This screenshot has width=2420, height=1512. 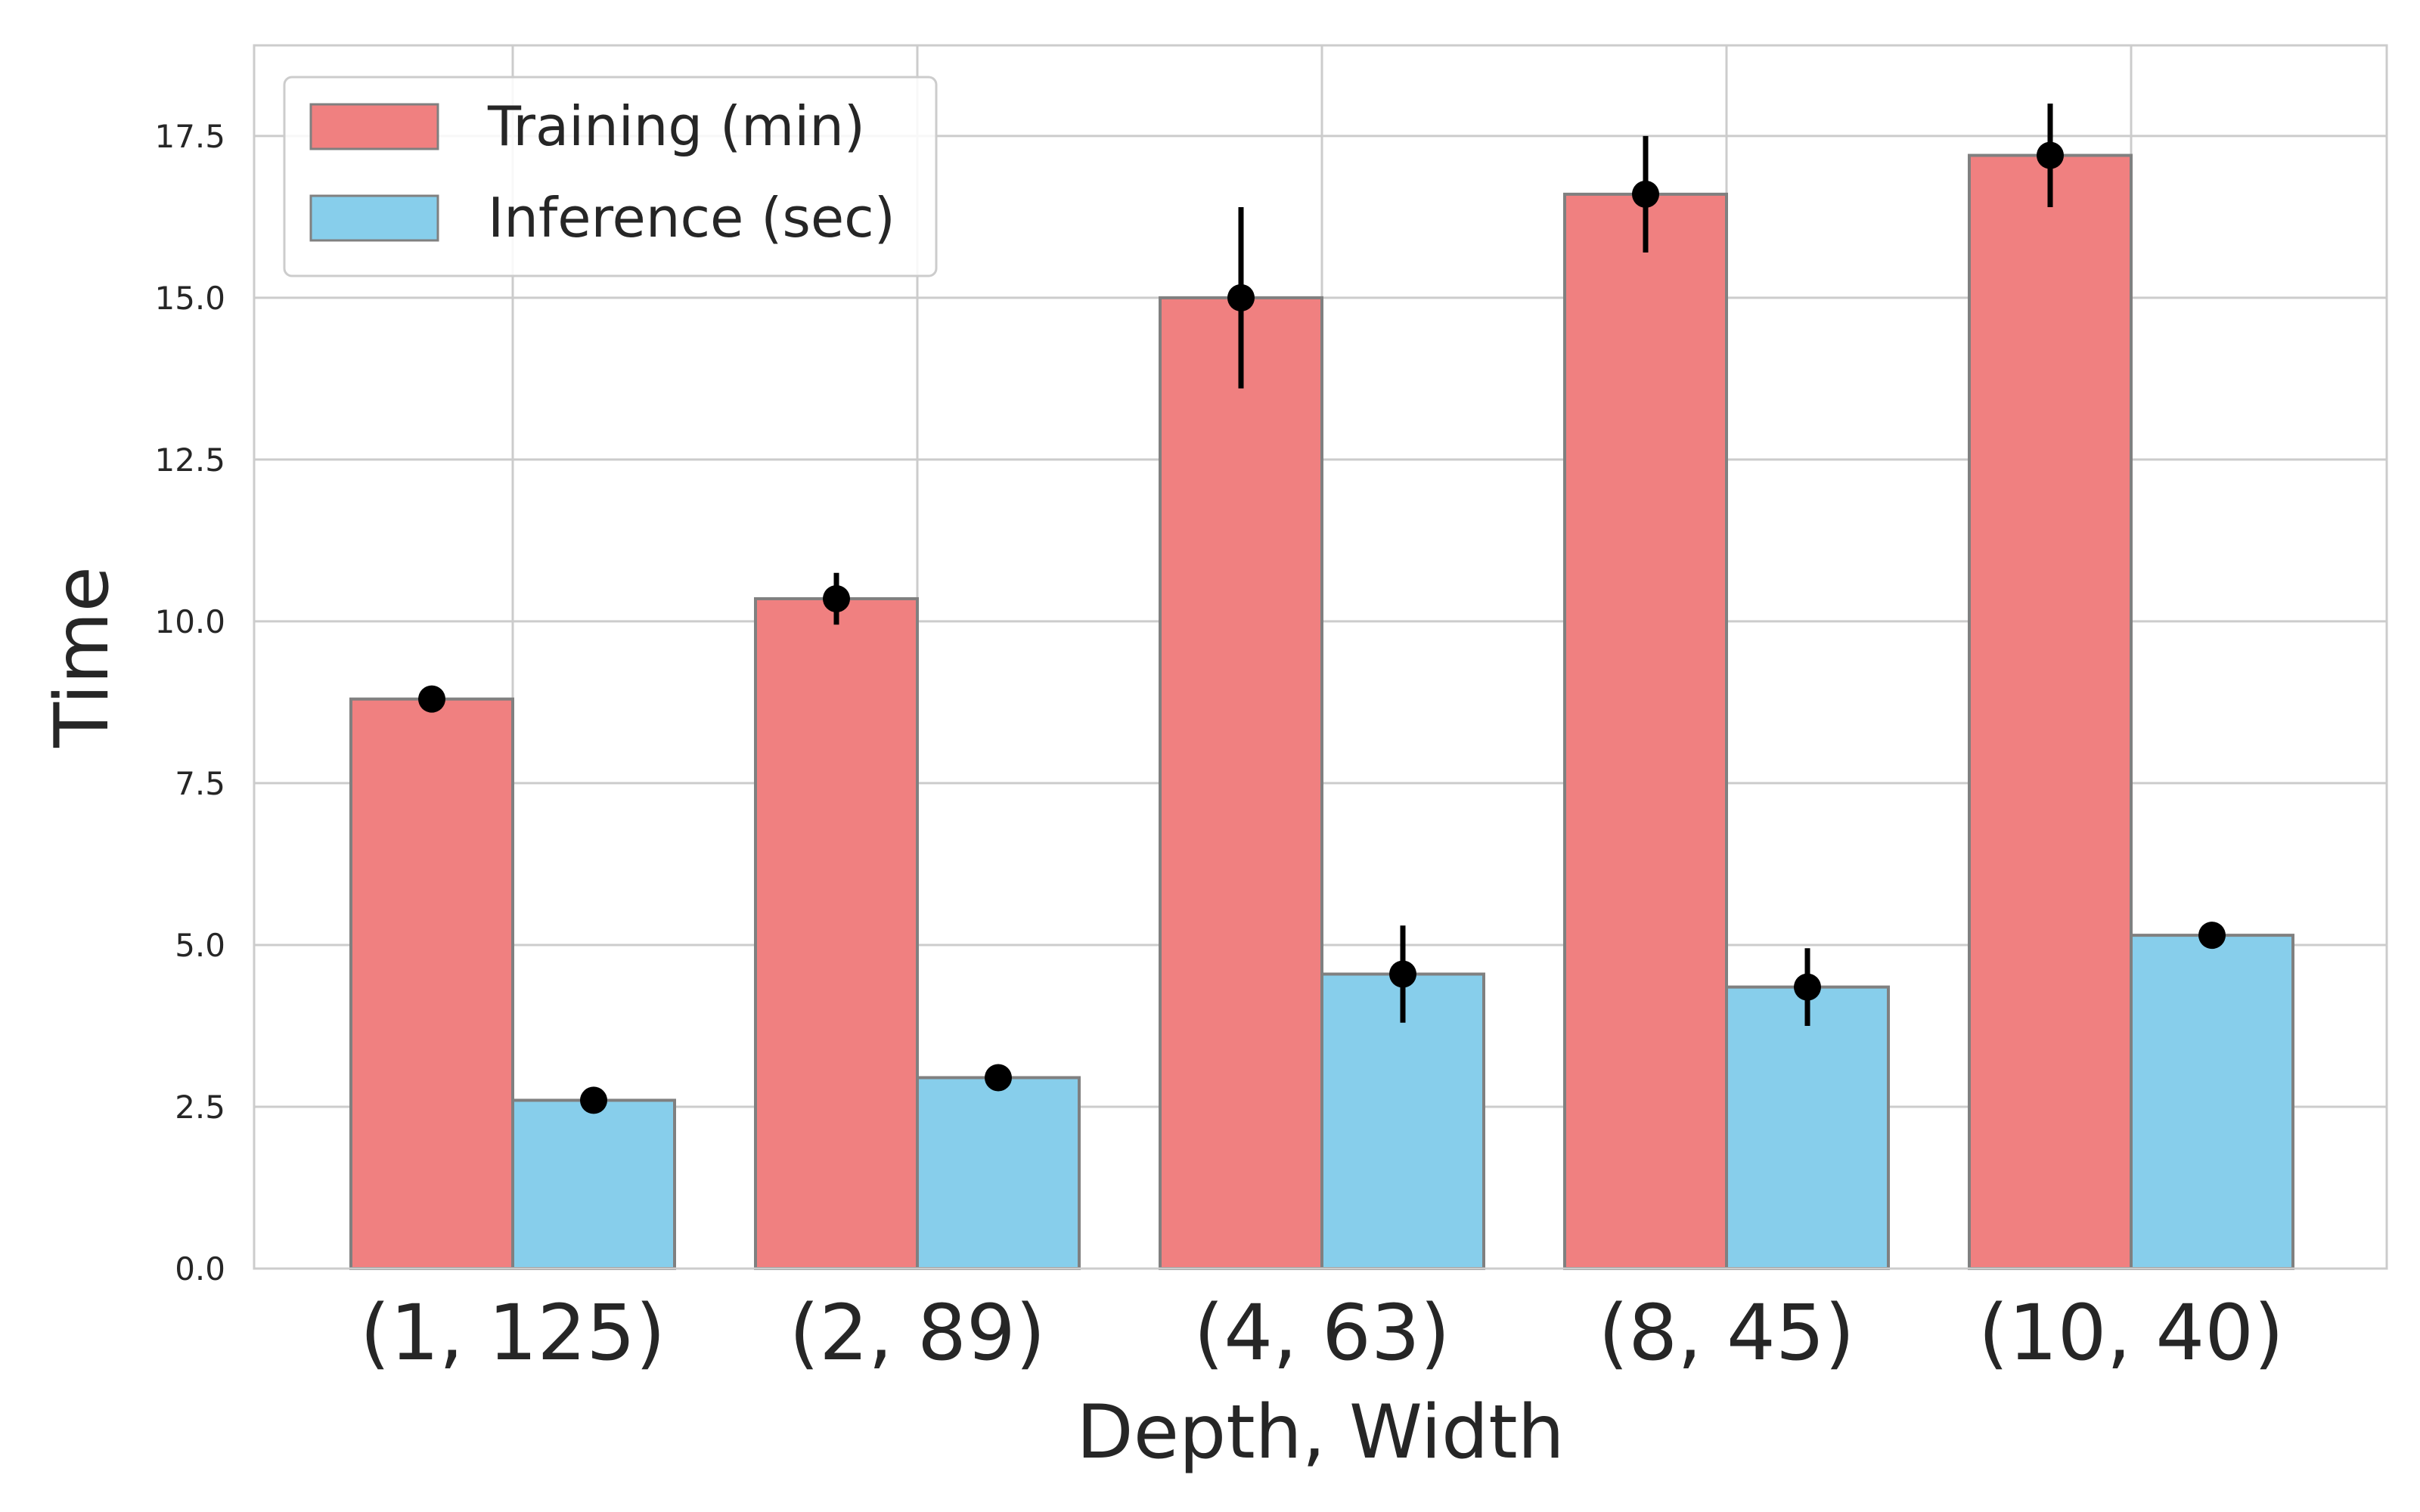 I want to click on legend: Training (min) Inference (sec), so click(x=610, y=177).